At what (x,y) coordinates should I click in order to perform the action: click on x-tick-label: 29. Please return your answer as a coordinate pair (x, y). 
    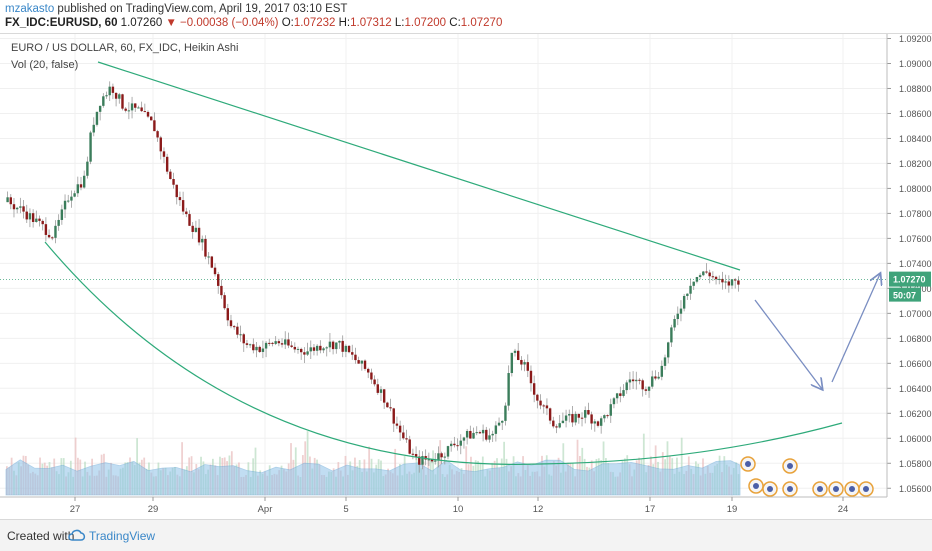
    Looking at the image, I should click on (153, 509).